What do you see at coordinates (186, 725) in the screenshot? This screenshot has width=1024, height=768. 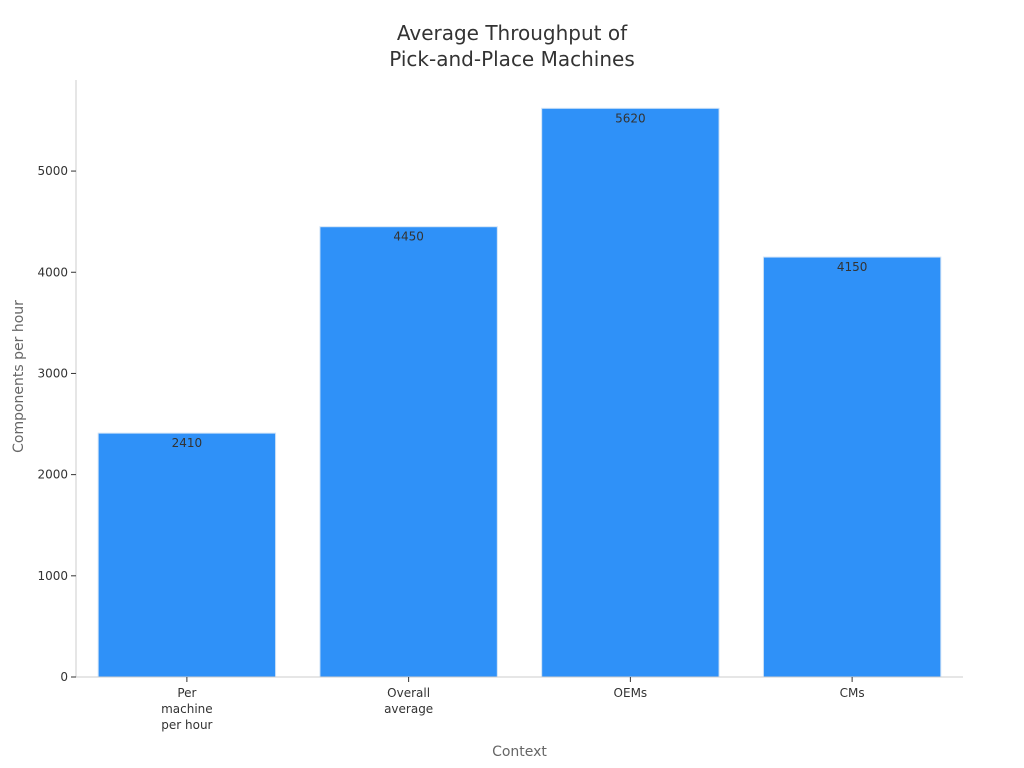 I see `x-tick-label-line: per hour` at bounding box center [186, 725].